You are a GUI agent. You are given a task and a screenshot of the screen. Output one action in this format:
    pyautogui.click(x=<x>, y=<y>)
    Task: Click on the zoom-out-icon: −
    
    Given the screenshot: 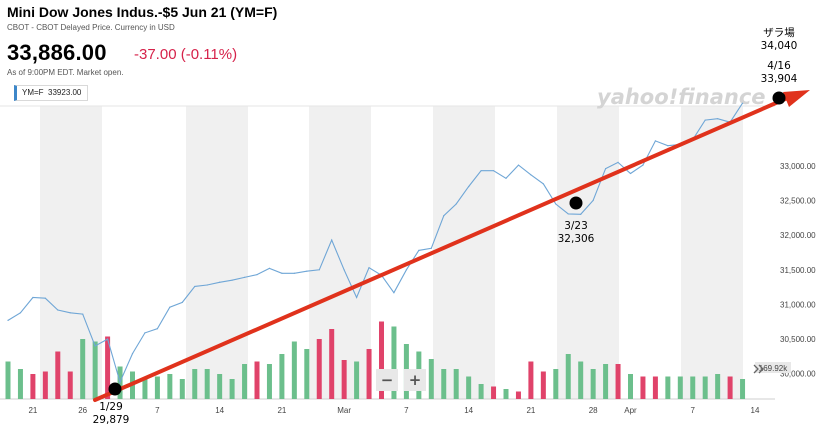 What is the action you would take?
    pyautogui.click(x=387, y=380)
    